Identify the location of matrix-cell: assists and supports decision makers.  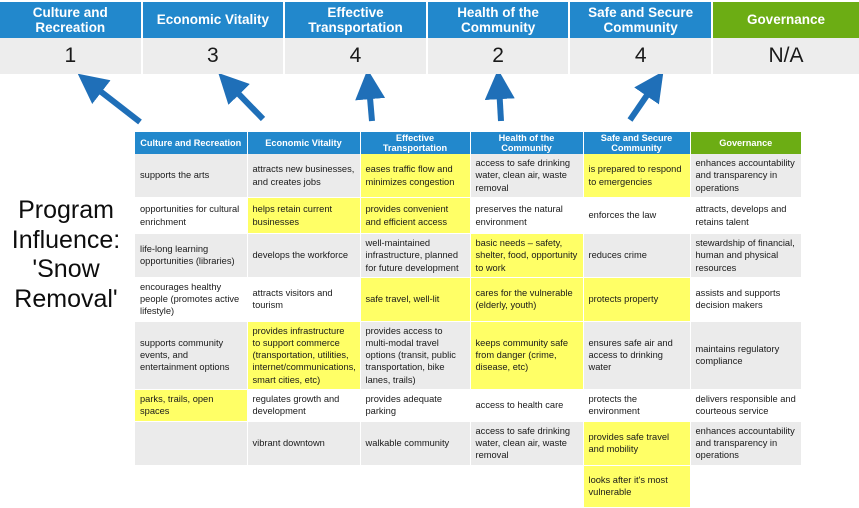
(745, 299).